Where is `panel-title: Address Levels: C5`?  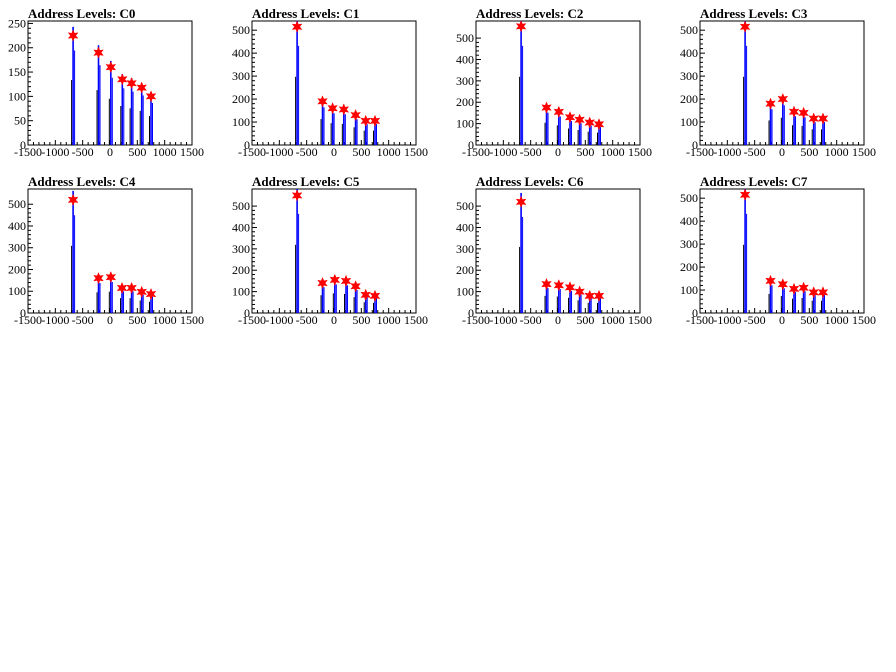 panel-title: Address Levels: C5 is located at coordinates (306, 181).